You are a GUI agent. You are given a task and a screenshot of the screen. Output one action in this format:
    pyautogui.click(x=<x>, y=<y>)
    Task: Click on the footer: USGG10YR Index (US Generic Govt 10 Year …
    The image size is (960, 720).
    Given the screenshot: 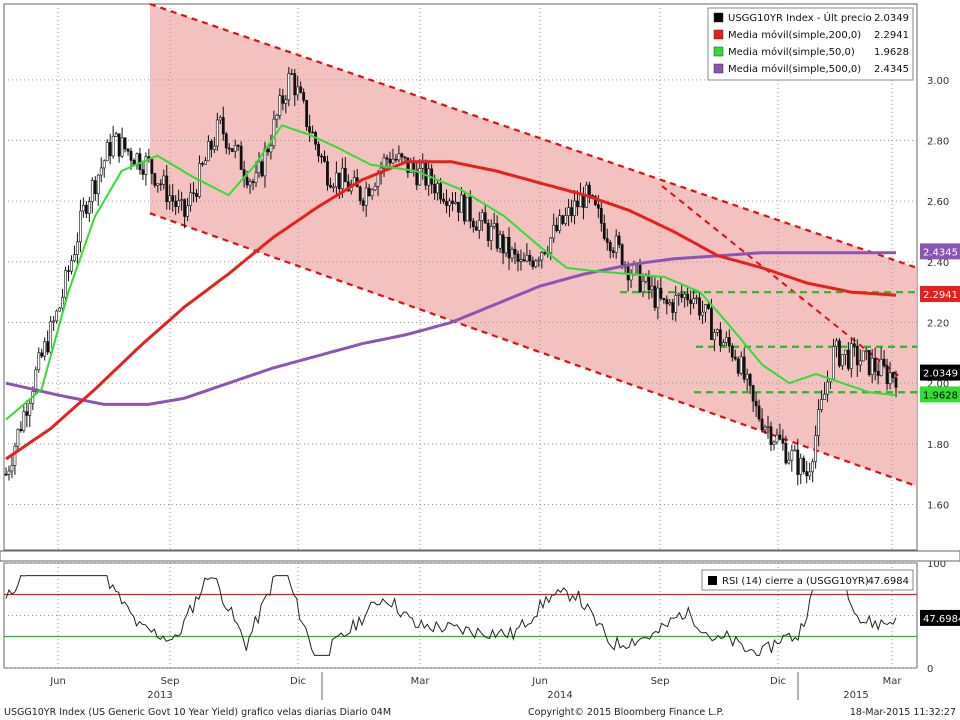 What is the action you would take?
    pyautogui.click(x=480, y=712)
    